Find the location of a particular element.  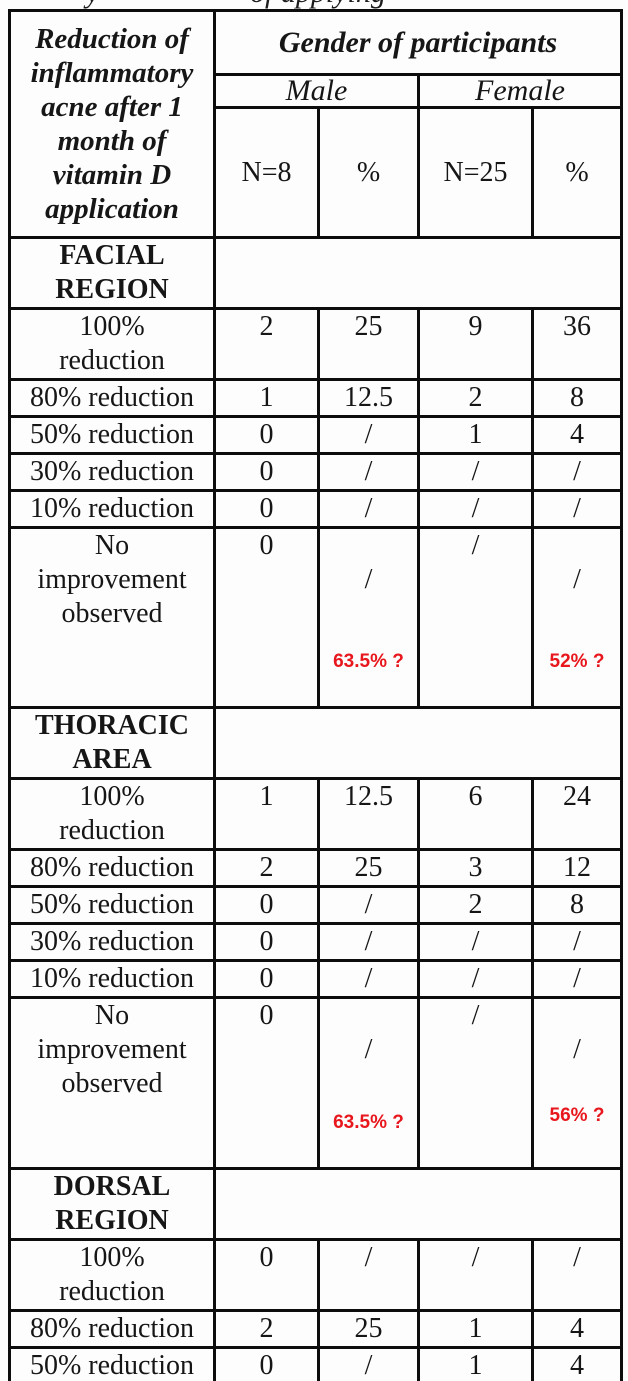

female-n-cell: 9 is located at coordinates (475, 344).